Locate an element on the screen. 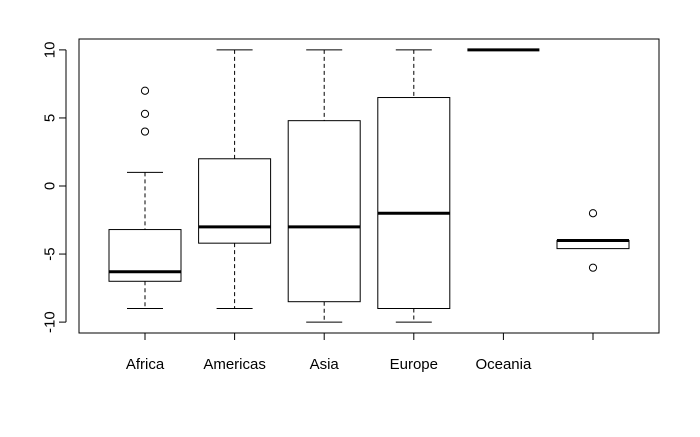 The width and height of the screenshot is (700, 437). x-axis: Africa Americas Asia Europe Oceania is located at coordinates (360, 352).